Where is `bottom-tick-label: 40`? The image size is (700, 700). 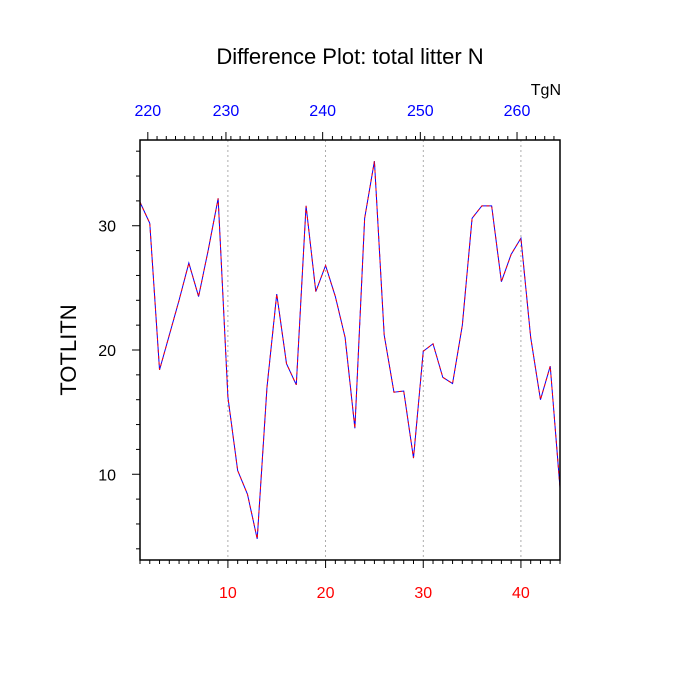
bottom-tick-label: 40 is located at coordinates (521, 593).